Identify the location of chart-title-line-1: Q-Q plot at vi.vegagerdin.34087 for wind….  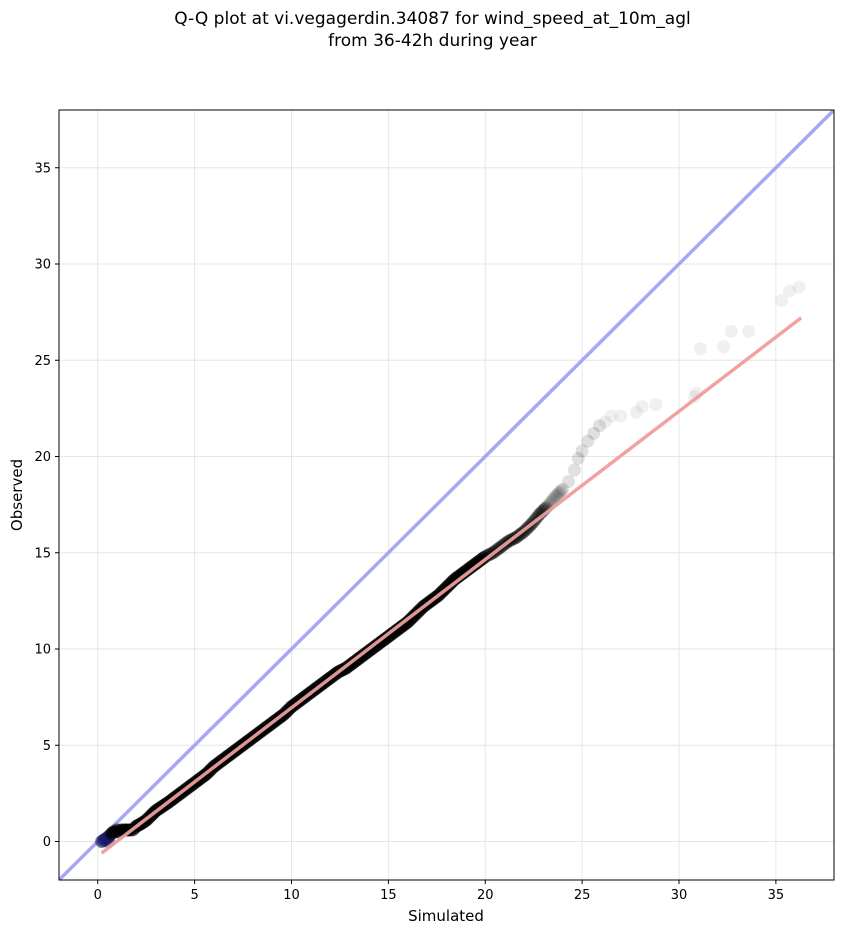
(432, 19).